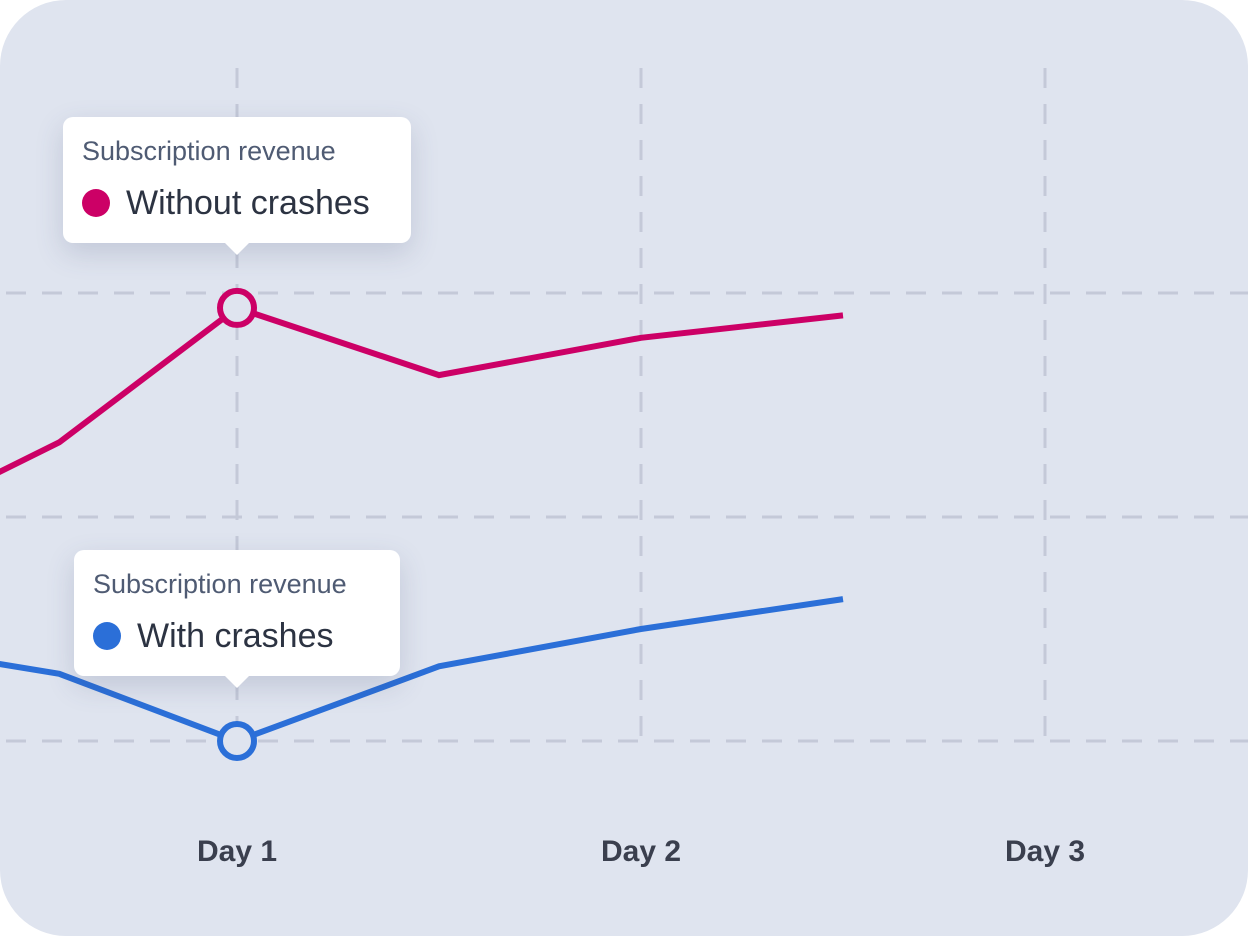 The height and width of the screenshot is (936, 1248). What do you see at coordinates (422, 390) in the screenshot?
I see `series-line-without-crashes` at bounding box center [422, 390].